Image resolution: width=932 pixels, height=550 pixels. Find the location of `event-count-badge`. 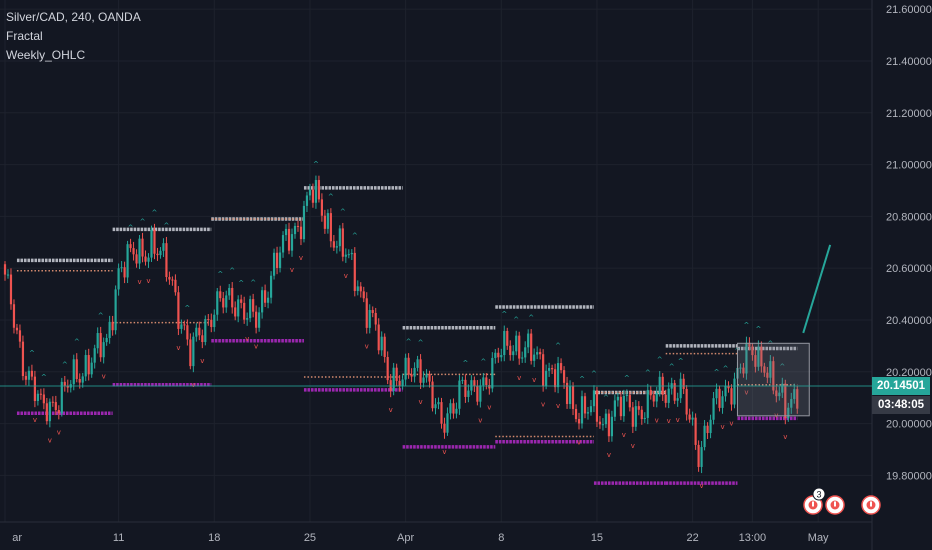

event-count-badge is located at coordinates (819, 494).